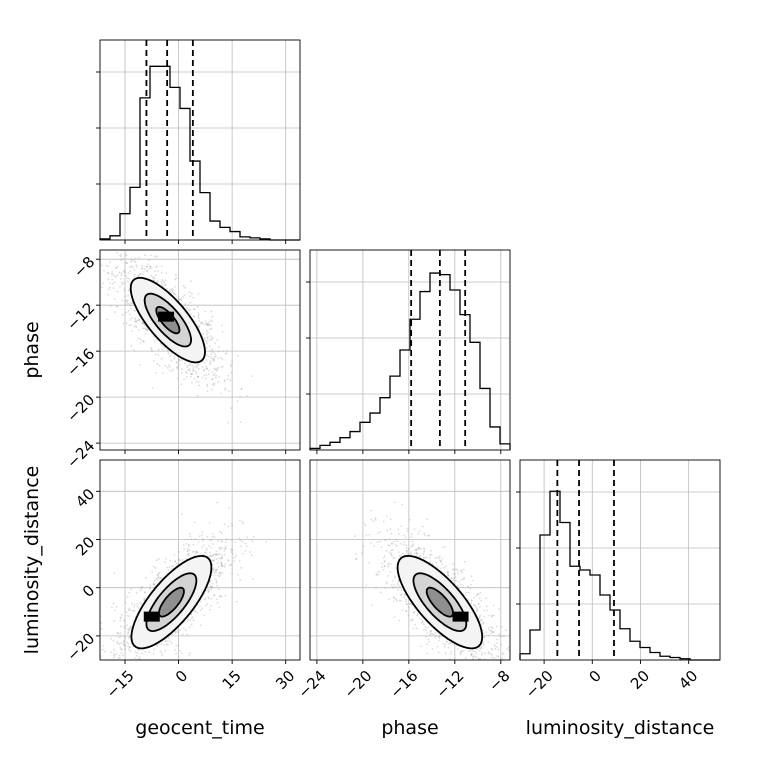 The height and width of the screenshot is (760, 760). What do you see at coordinates (200, 140) in the screenshot?
I see `frame-geocent-time` at bounding box center [200, 140].